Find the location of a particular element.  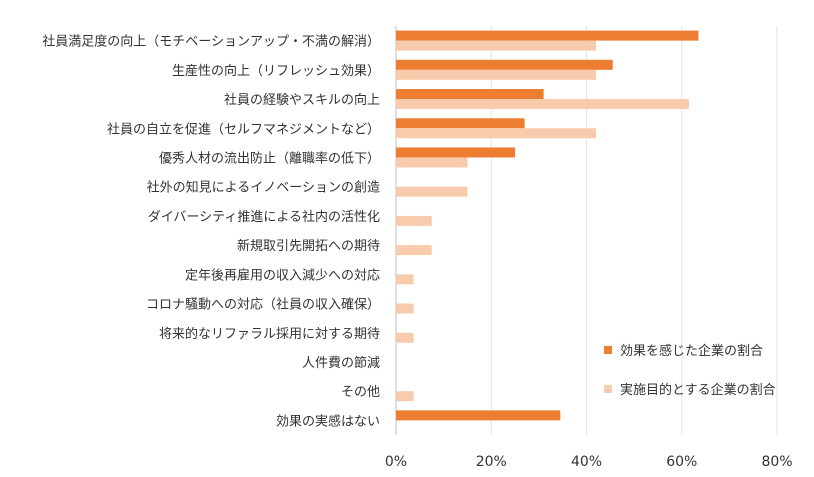

x-tick-label: 0% is located at coordinates (396, 462).